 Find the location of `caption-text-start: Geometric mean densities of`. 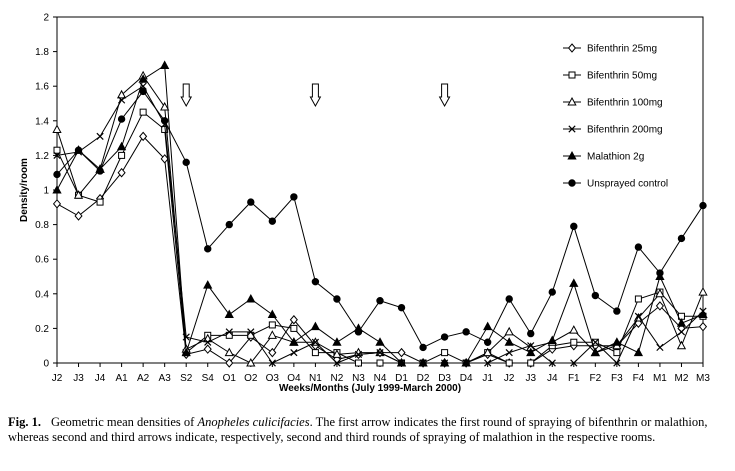

caption-text-start: Geometric mean densities of is located at coordinates (124, 422).